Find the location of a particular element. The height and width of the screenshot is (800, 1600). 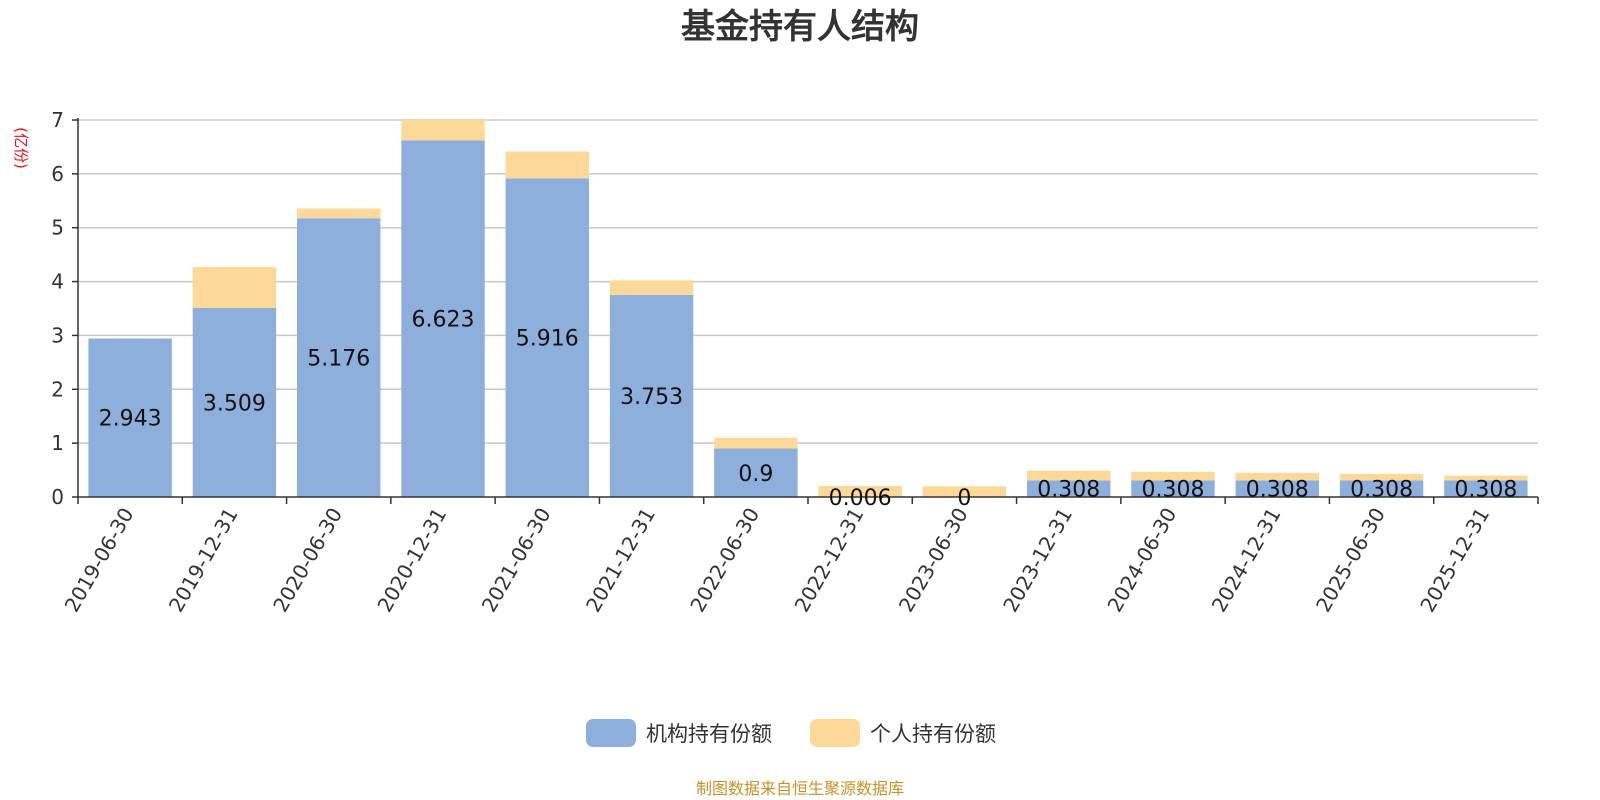

y-tick-label: 7 is located at coordinates (57, 120).